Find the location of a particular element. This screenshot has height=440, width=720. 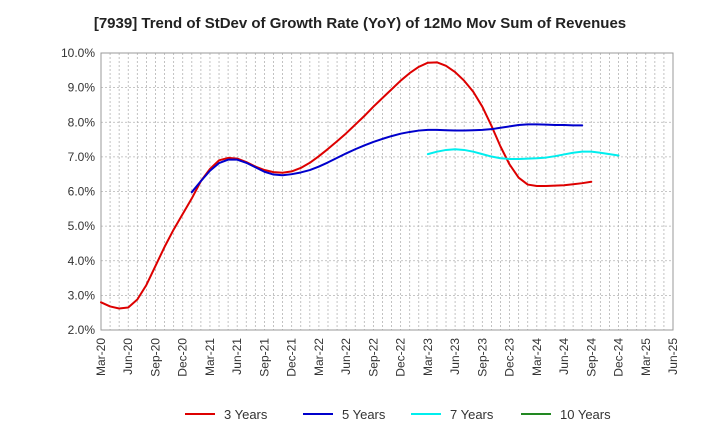

legend-label: 7 Years is located at coordinates (472, 414).